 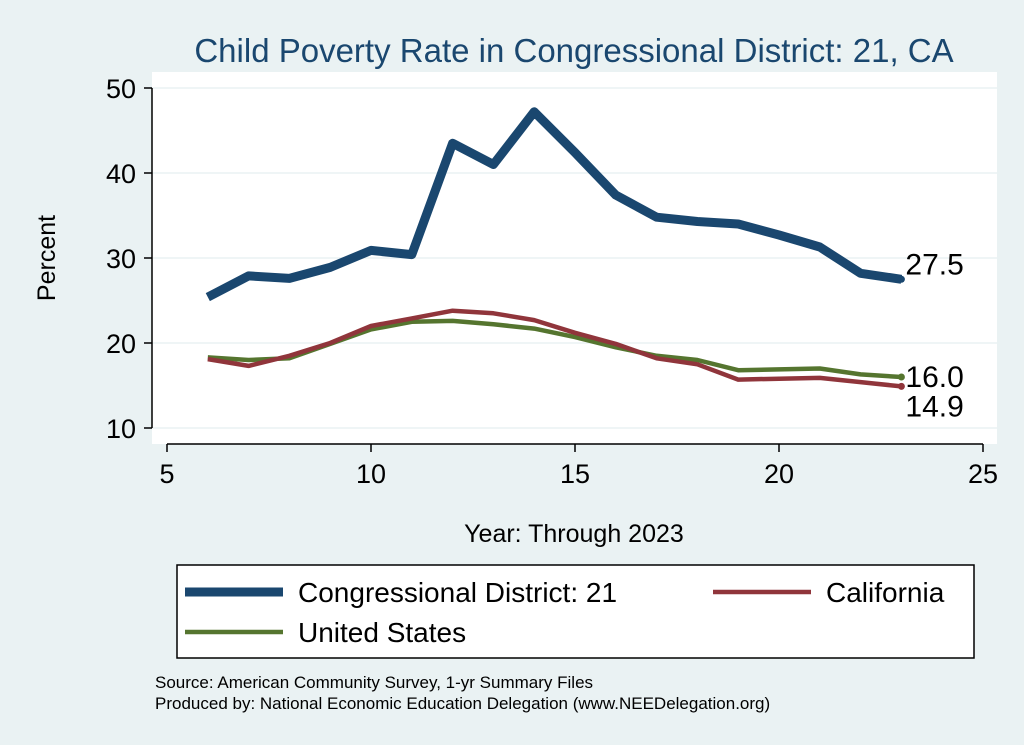 I want to click on y-tick-label: 30, so click(x=121, y=259).